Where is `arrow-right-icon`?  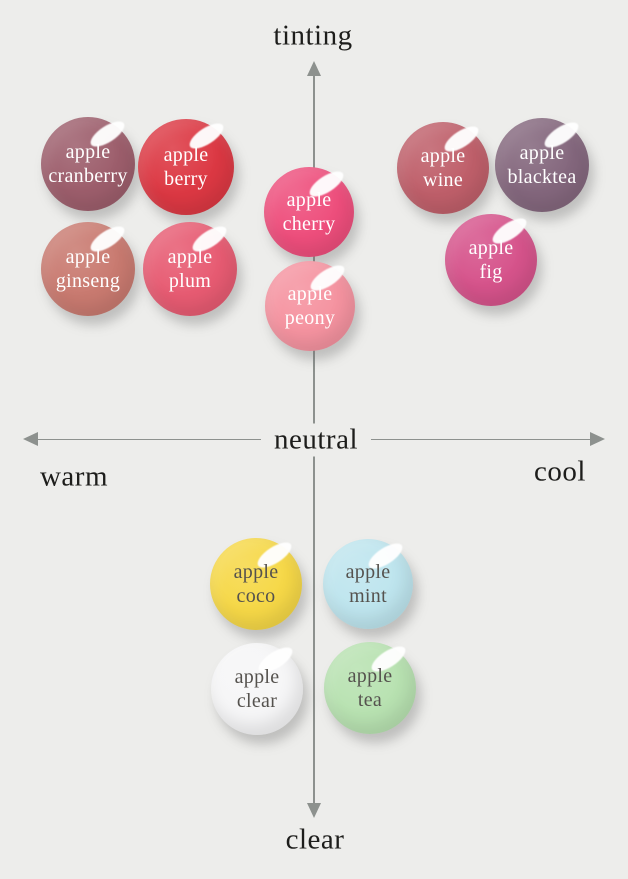
arrow-right-icon is located at coordinates (597, 439).